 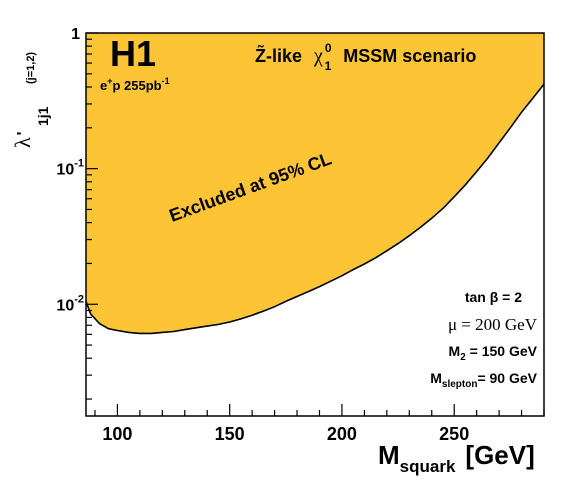 I want to click on param-m2: M2 = 150 GeV, so click(x=493, y=353).